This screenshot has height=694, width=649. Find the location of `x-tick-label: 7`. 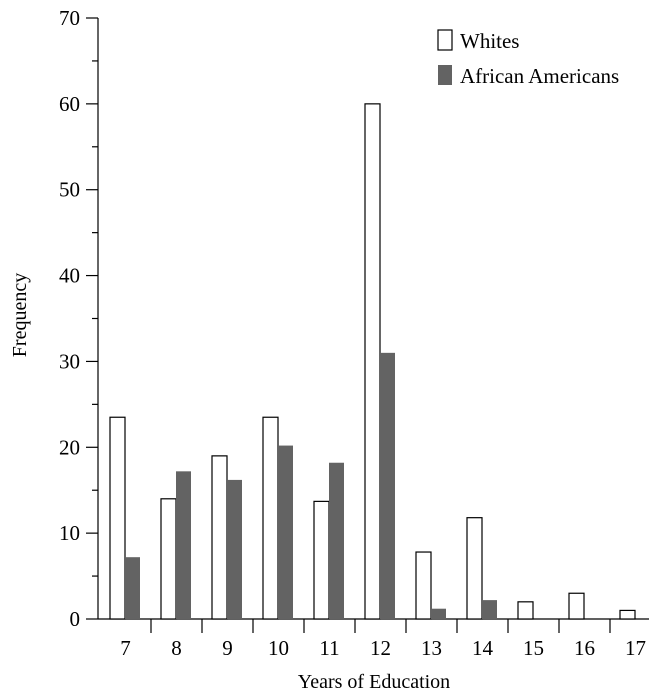

x-tick-label: 7 is located at coordinates (125, 648).